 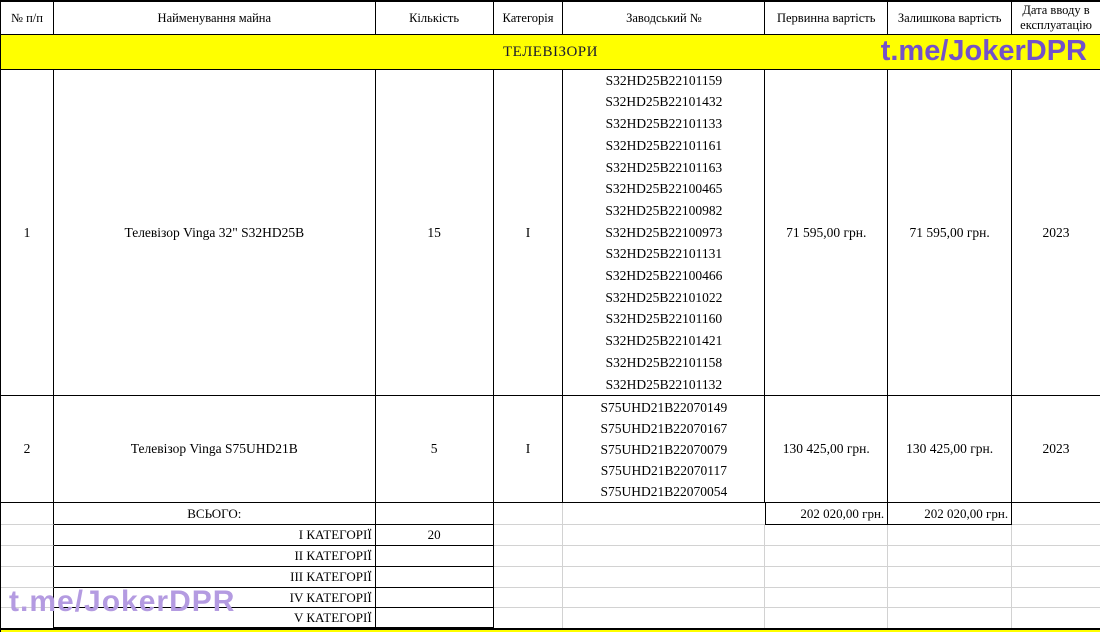 What do you see at coordinates (214, 18) in the screenshot?
I see `header-cell-name: Найменування майна` at bounding box center [214, 18].